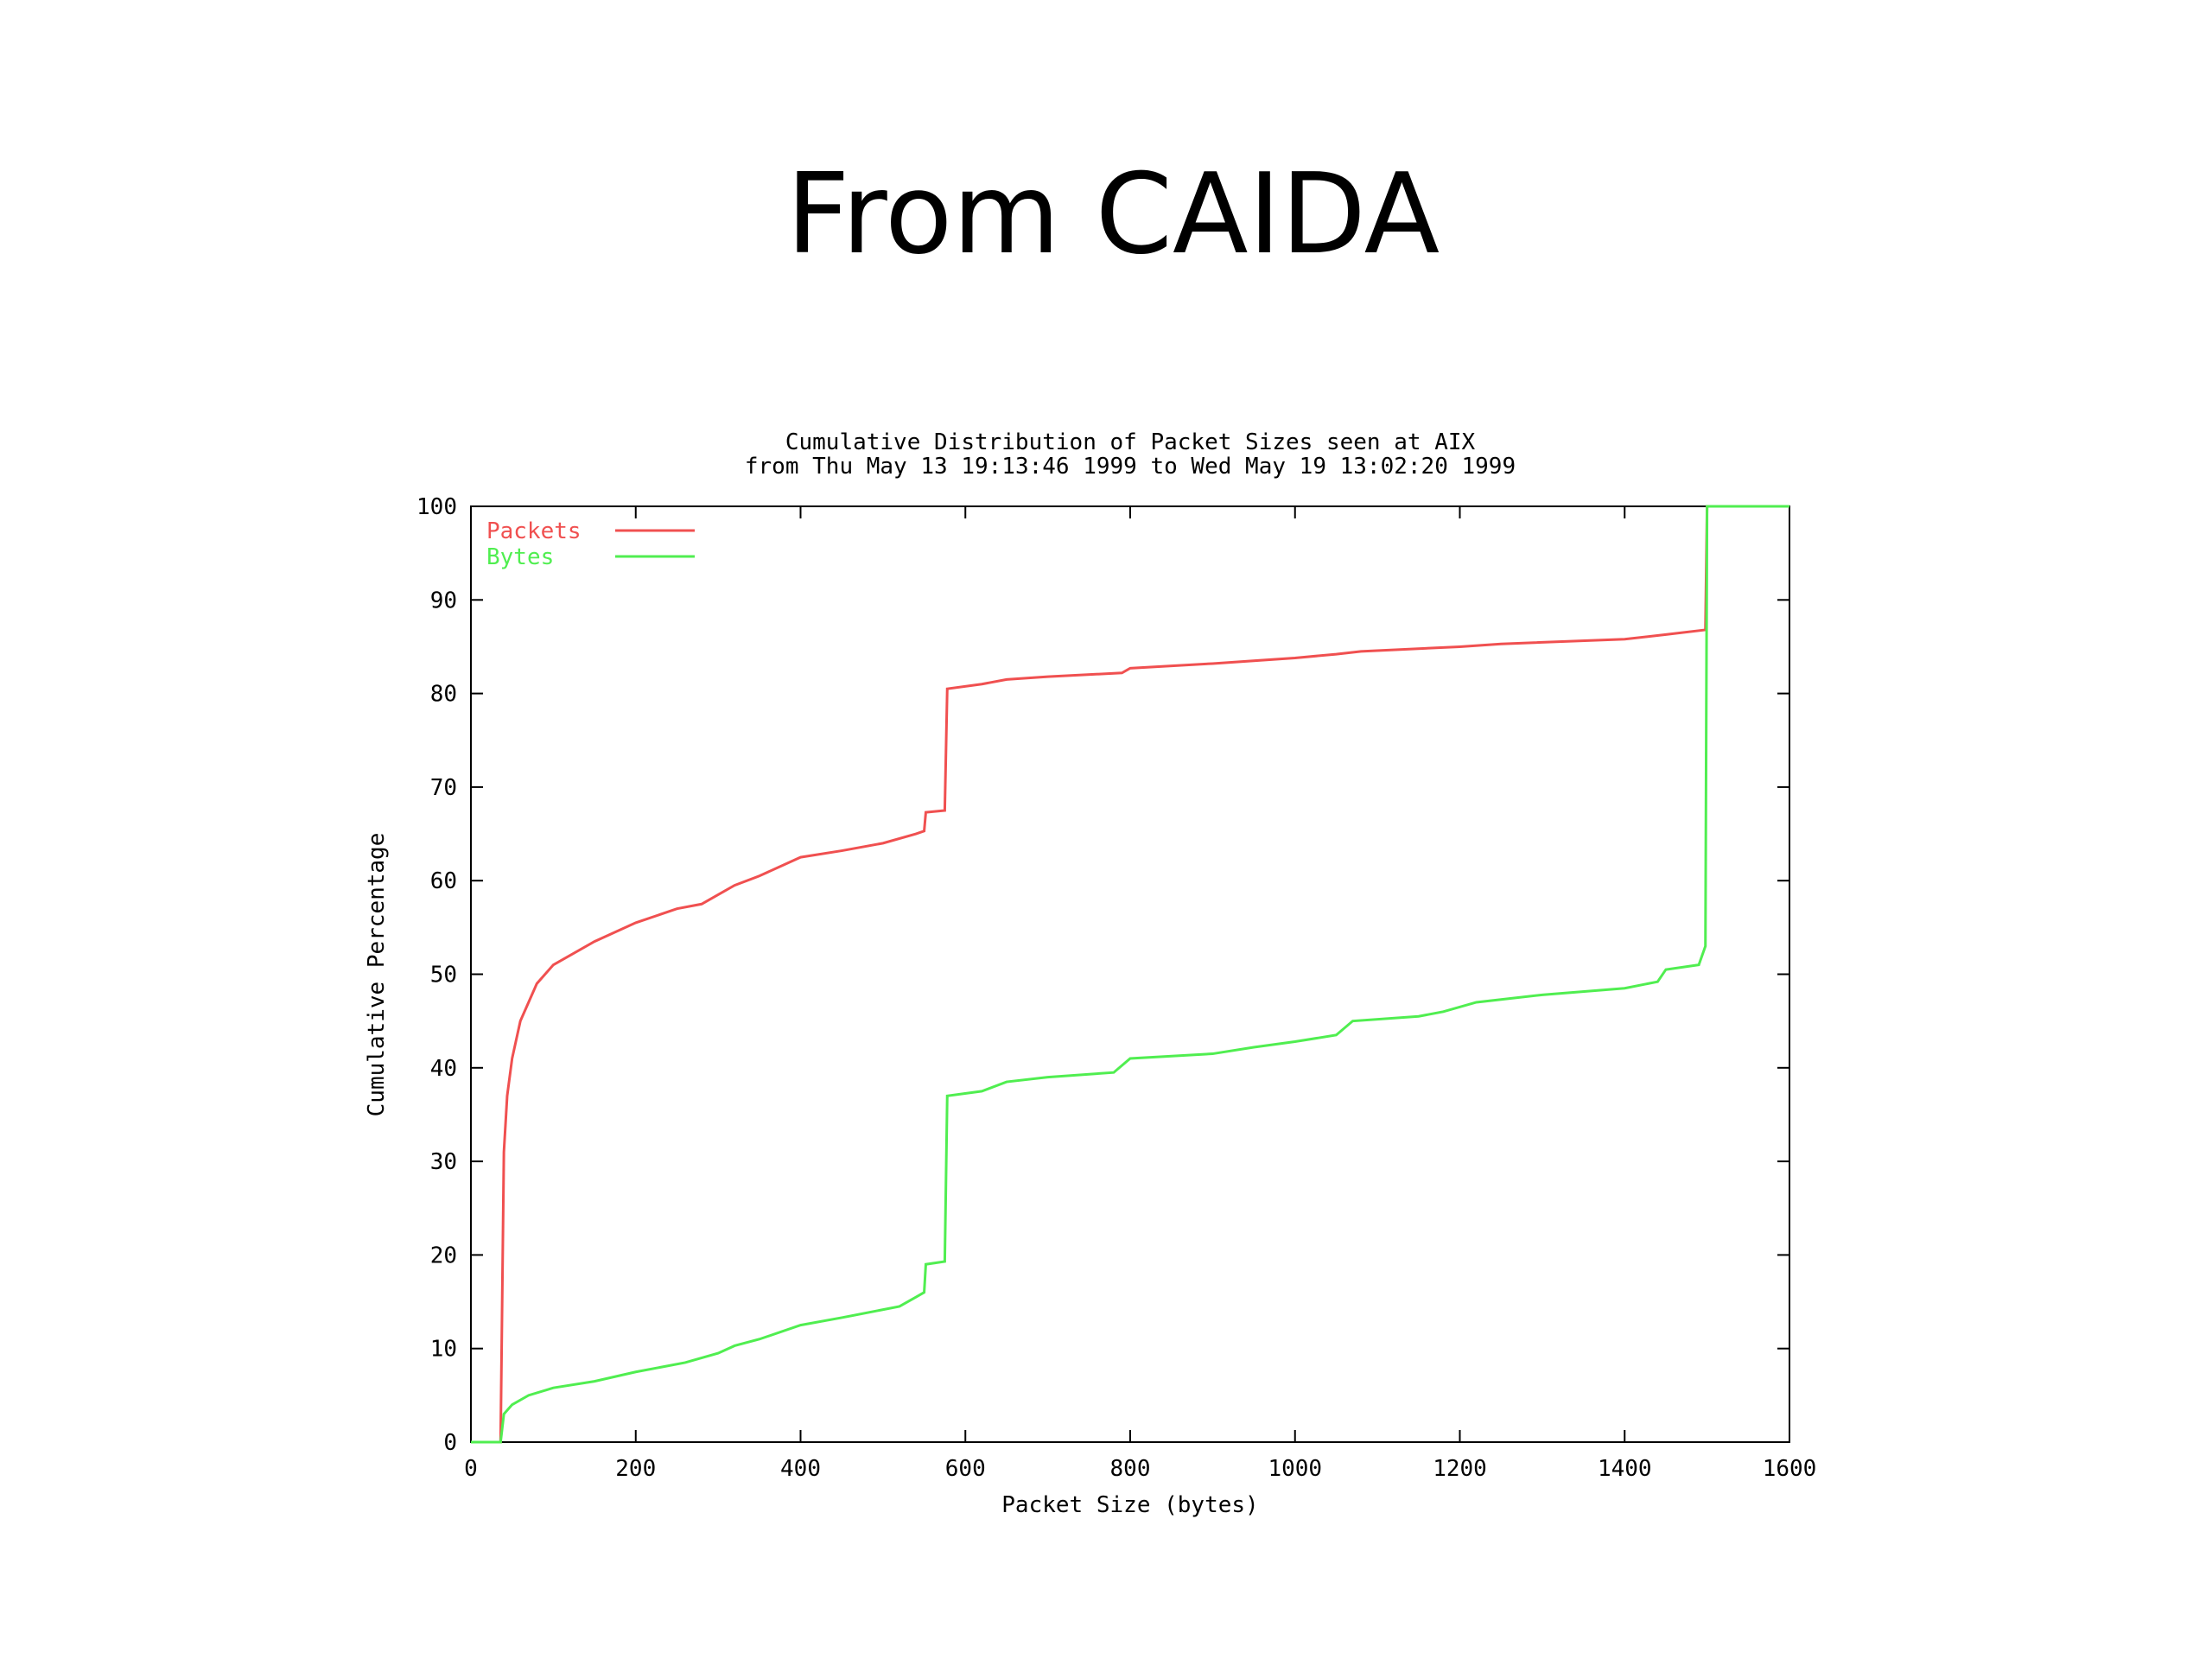 The height and width of the screenshot is (1659, 2212). What do you see at coordinates (444, 788) in the screenshot?
I see `y-tick-label: 70` at bounding box center [444, 788].